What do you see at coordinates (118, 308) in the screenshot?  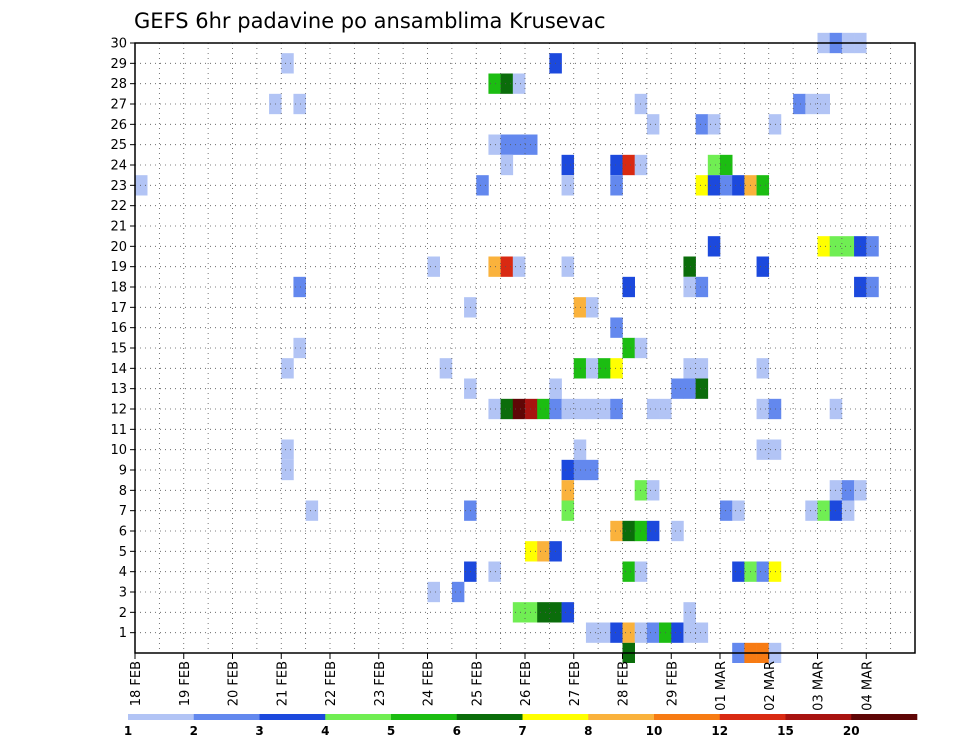 I see `y-tick-label: 17` at bounding box center [118, 308].